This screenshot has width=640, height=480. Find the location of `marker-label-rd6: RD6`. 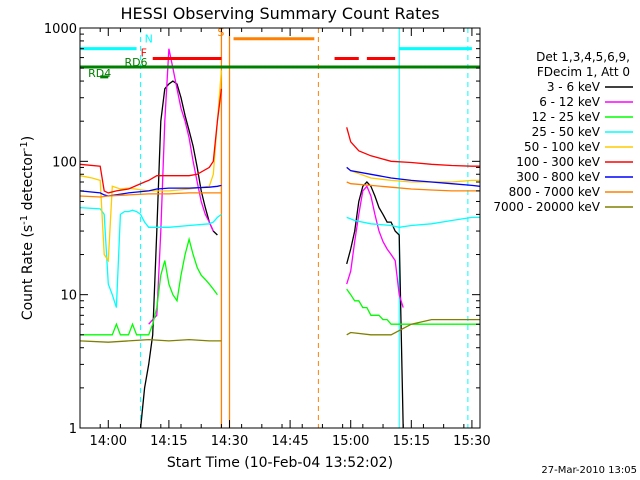

marker-label-rd6: RD6 is located at coordinates (135, 62).